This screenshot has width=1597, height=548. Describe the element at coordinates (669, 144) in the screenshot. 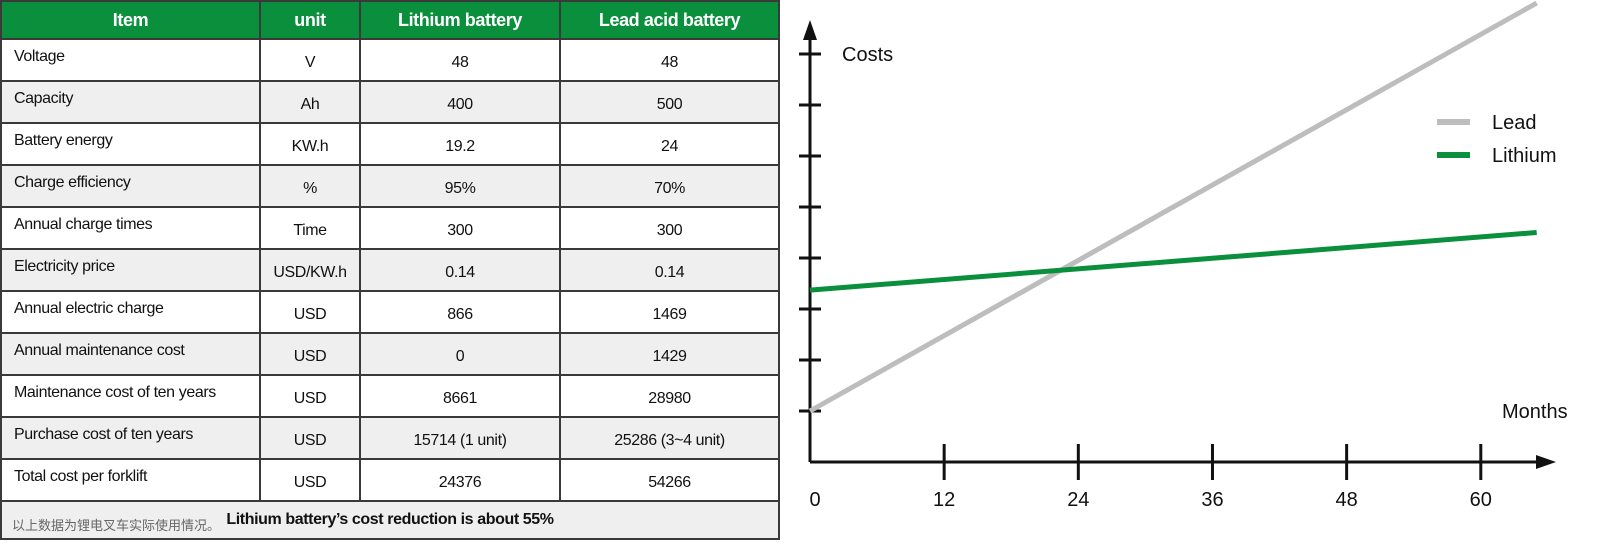

I see `lead-acid-cell: 24` at that location.